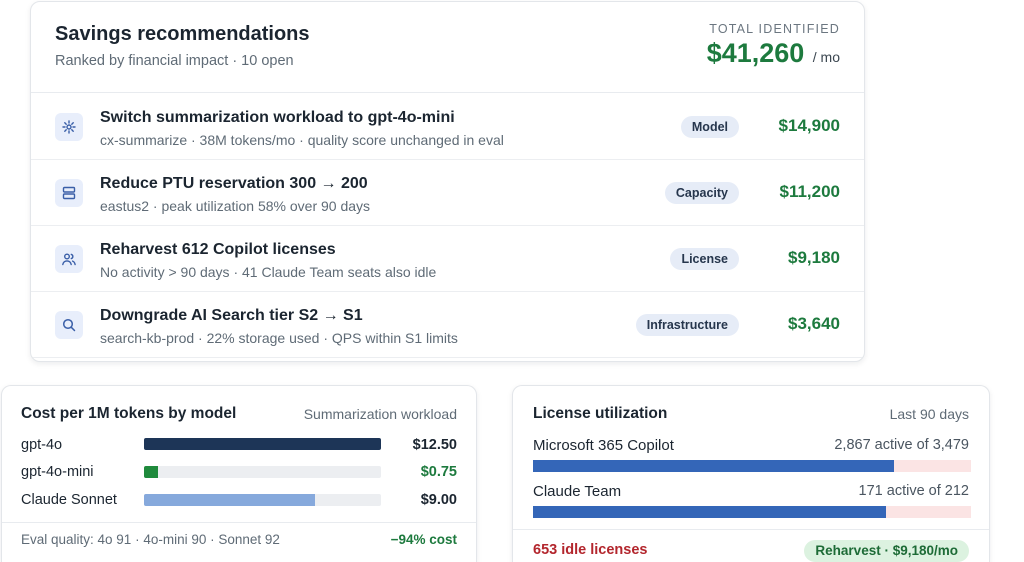 The image size is (1024, 562). I want to click on recommendations-subtitle: Ranked by financial impact · 10 open, so click(174, 61).